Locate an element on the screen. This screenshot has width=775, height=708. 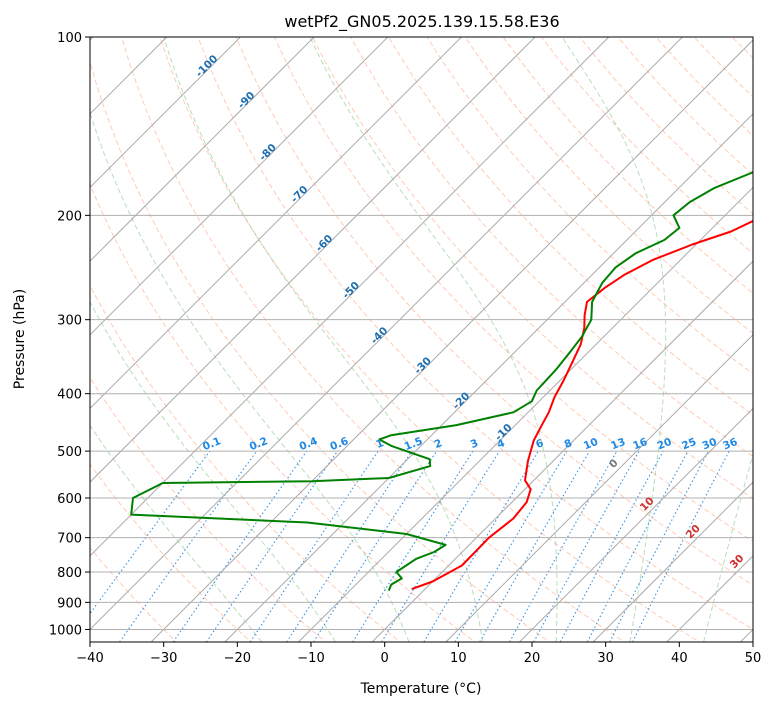
x-tick-label: 50 is located at coordinates (753, 658).